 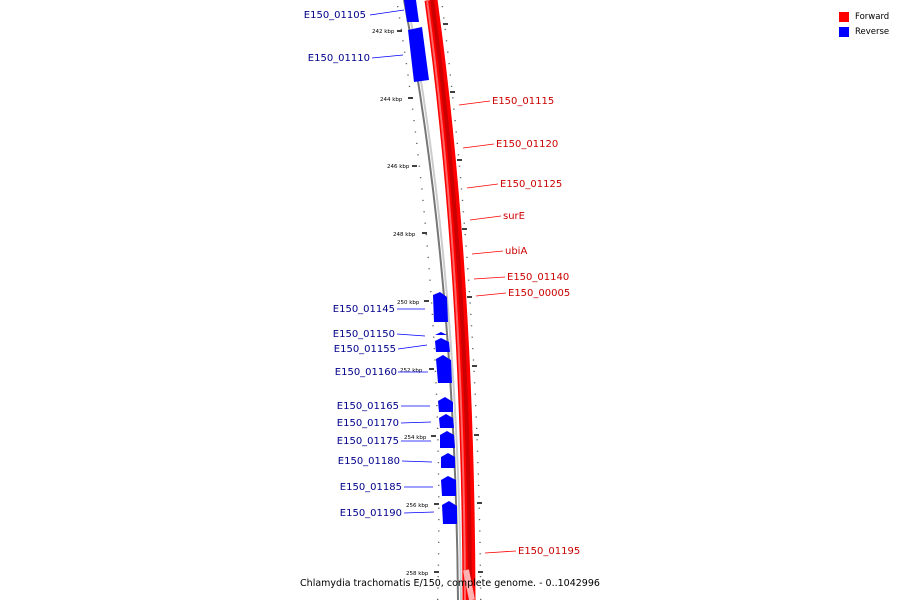 I want to click on reverse-labels, so click(x=402, y=261).